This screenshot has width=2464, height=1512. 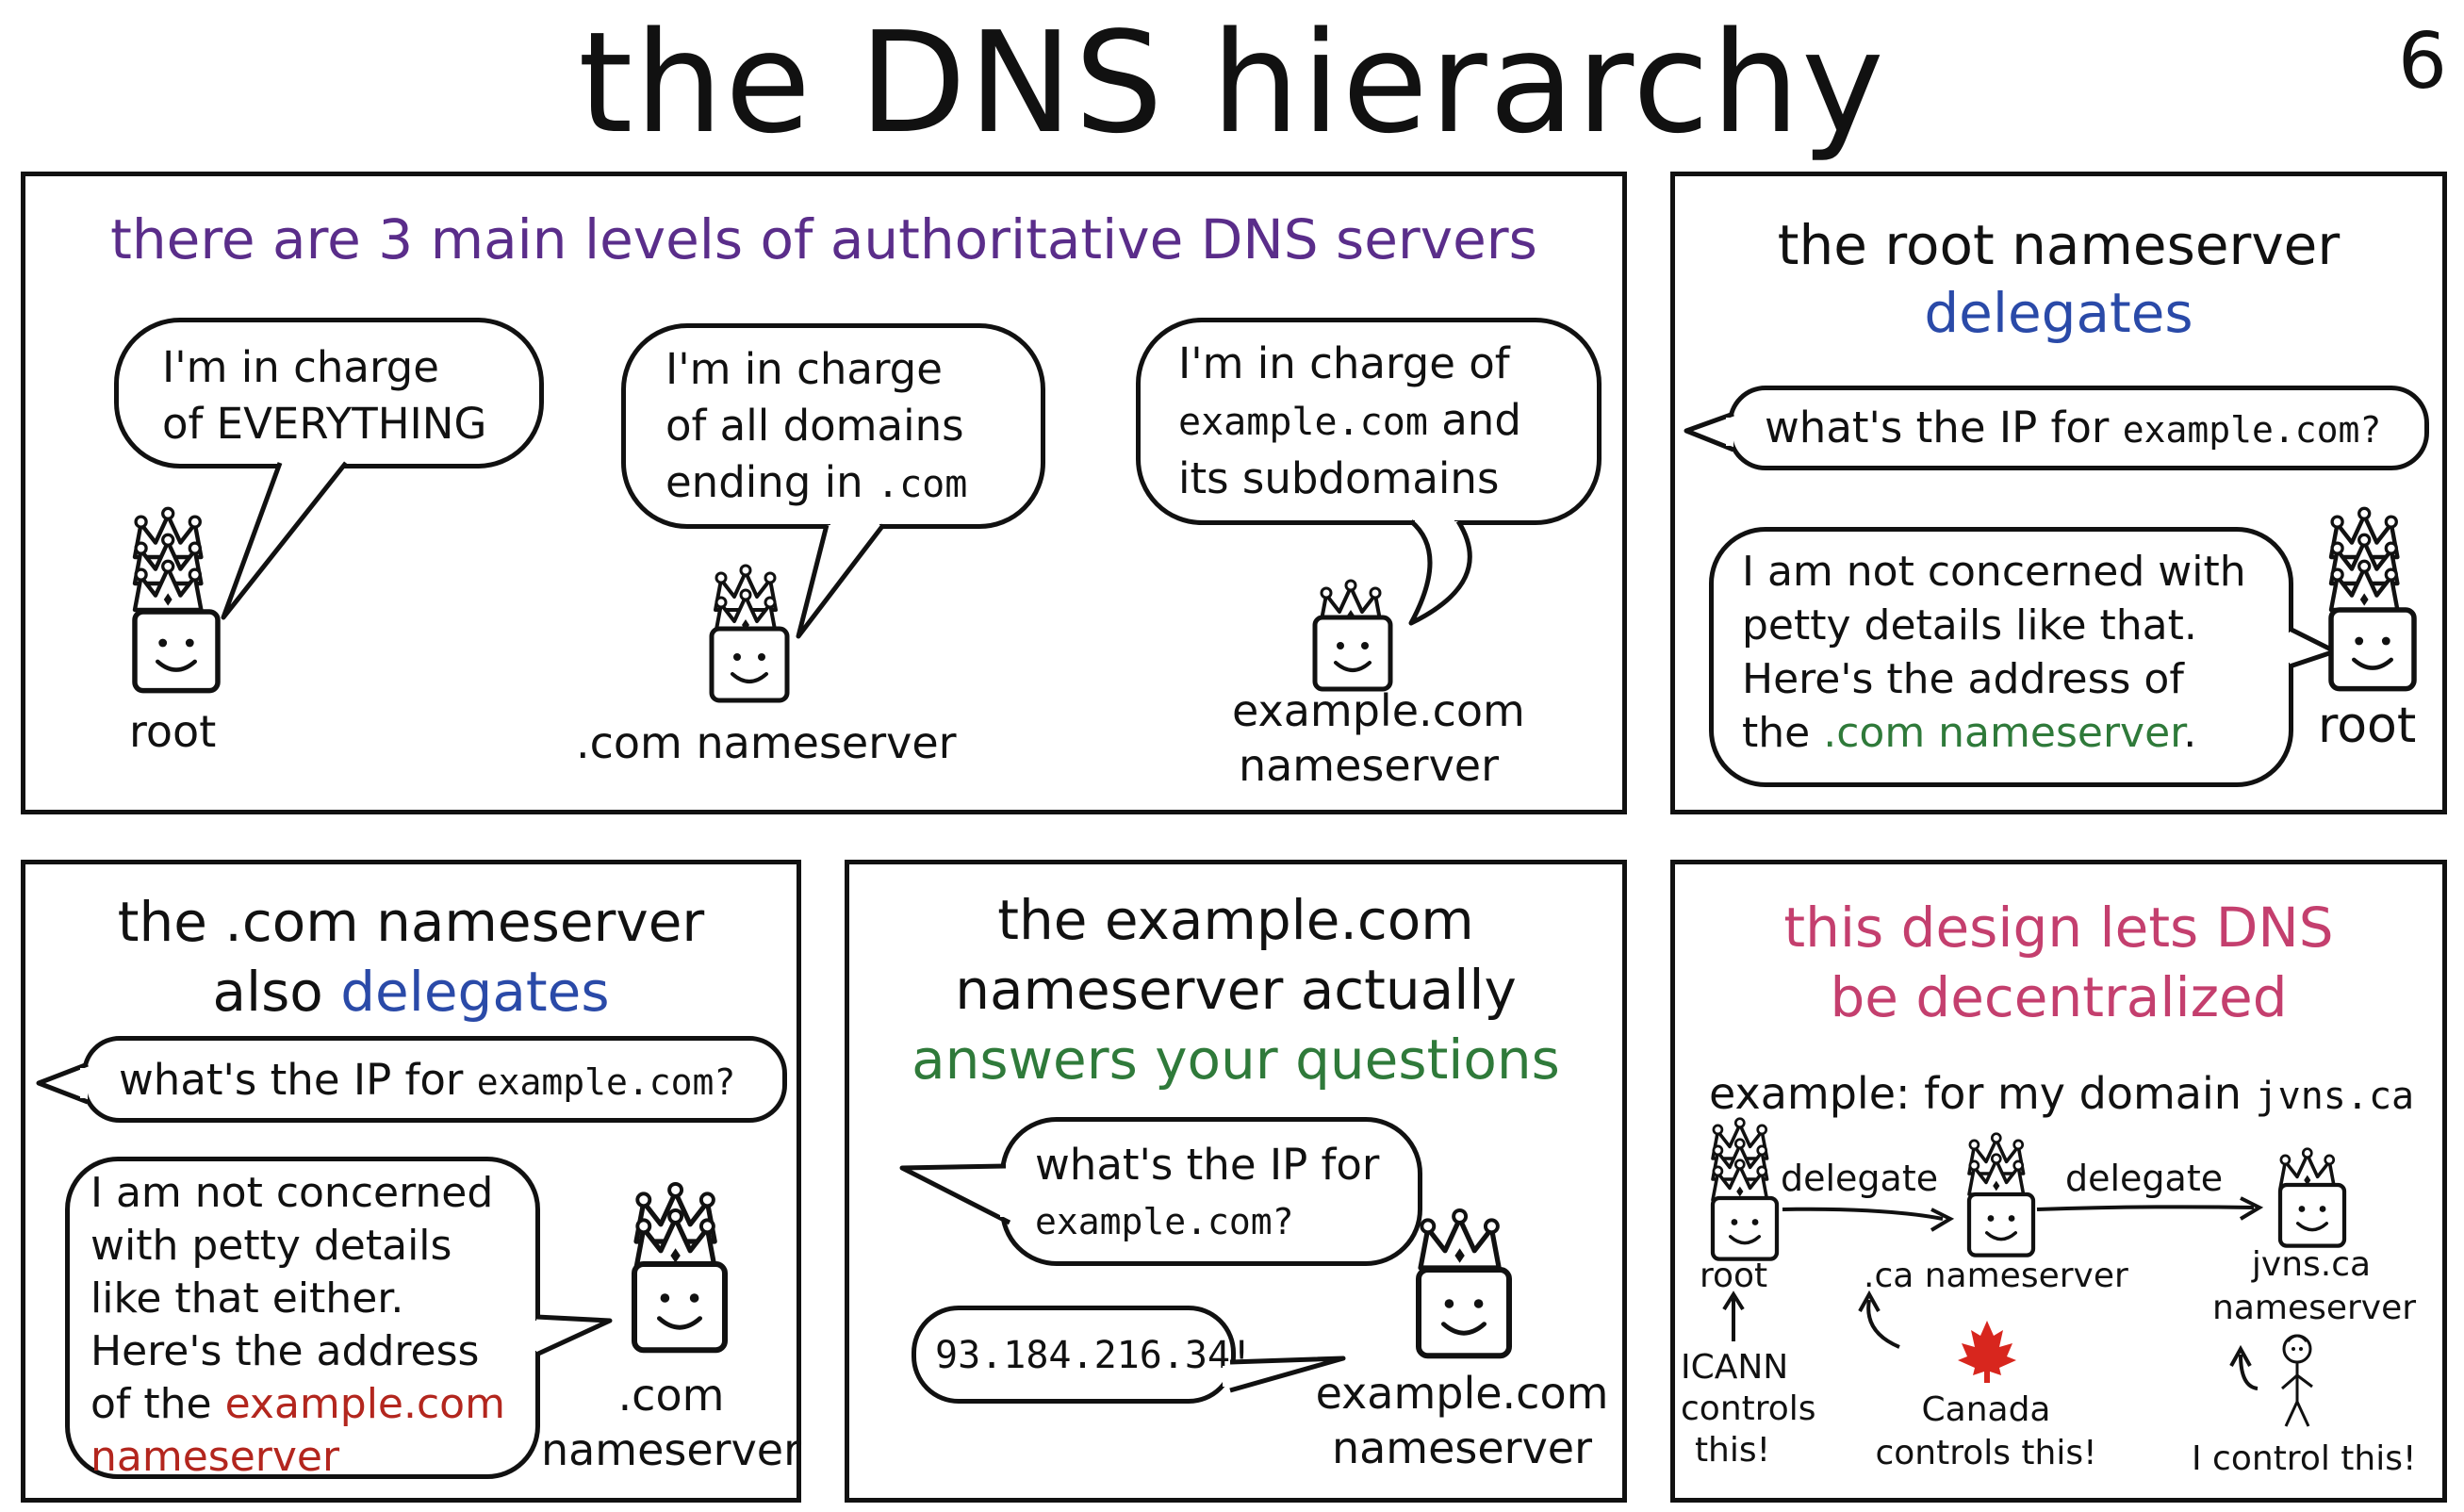 I want to click on answer-line: with petty details, so click(x=271, y=1246).